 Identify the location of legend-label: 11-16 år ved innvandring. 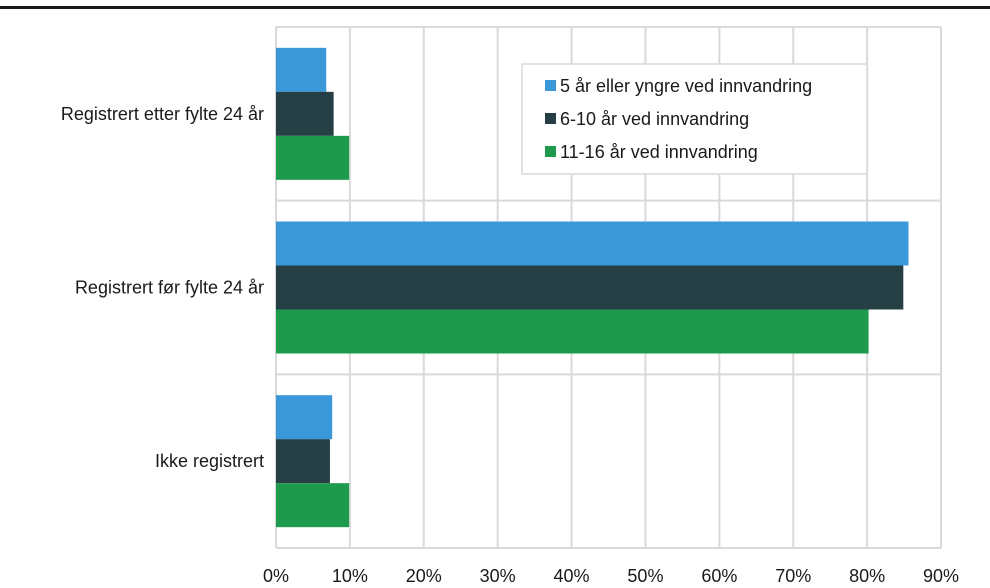
(659, 152).